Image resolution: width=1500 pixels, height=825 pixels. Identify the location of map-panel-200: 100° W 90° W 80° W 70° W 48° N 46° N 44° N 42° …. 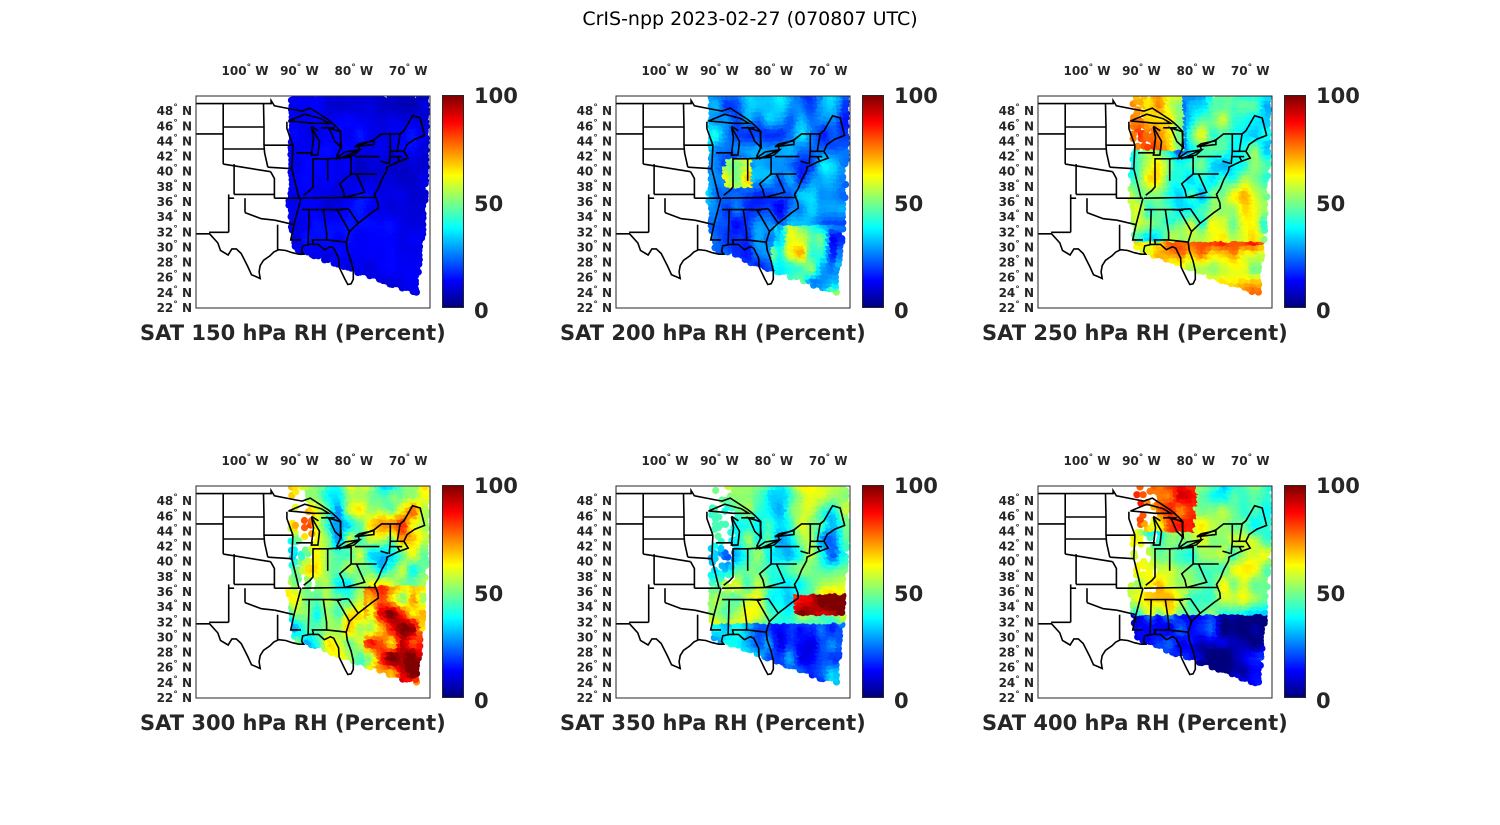
(749, 194).